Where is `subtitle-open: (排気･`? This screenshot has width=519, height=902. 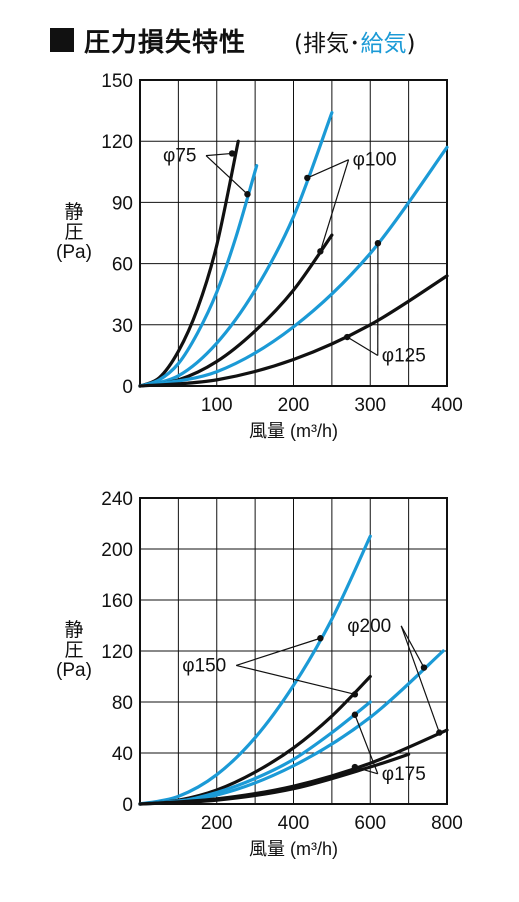 subtitle-open: (排気･ is located at coordinates (327, 44).